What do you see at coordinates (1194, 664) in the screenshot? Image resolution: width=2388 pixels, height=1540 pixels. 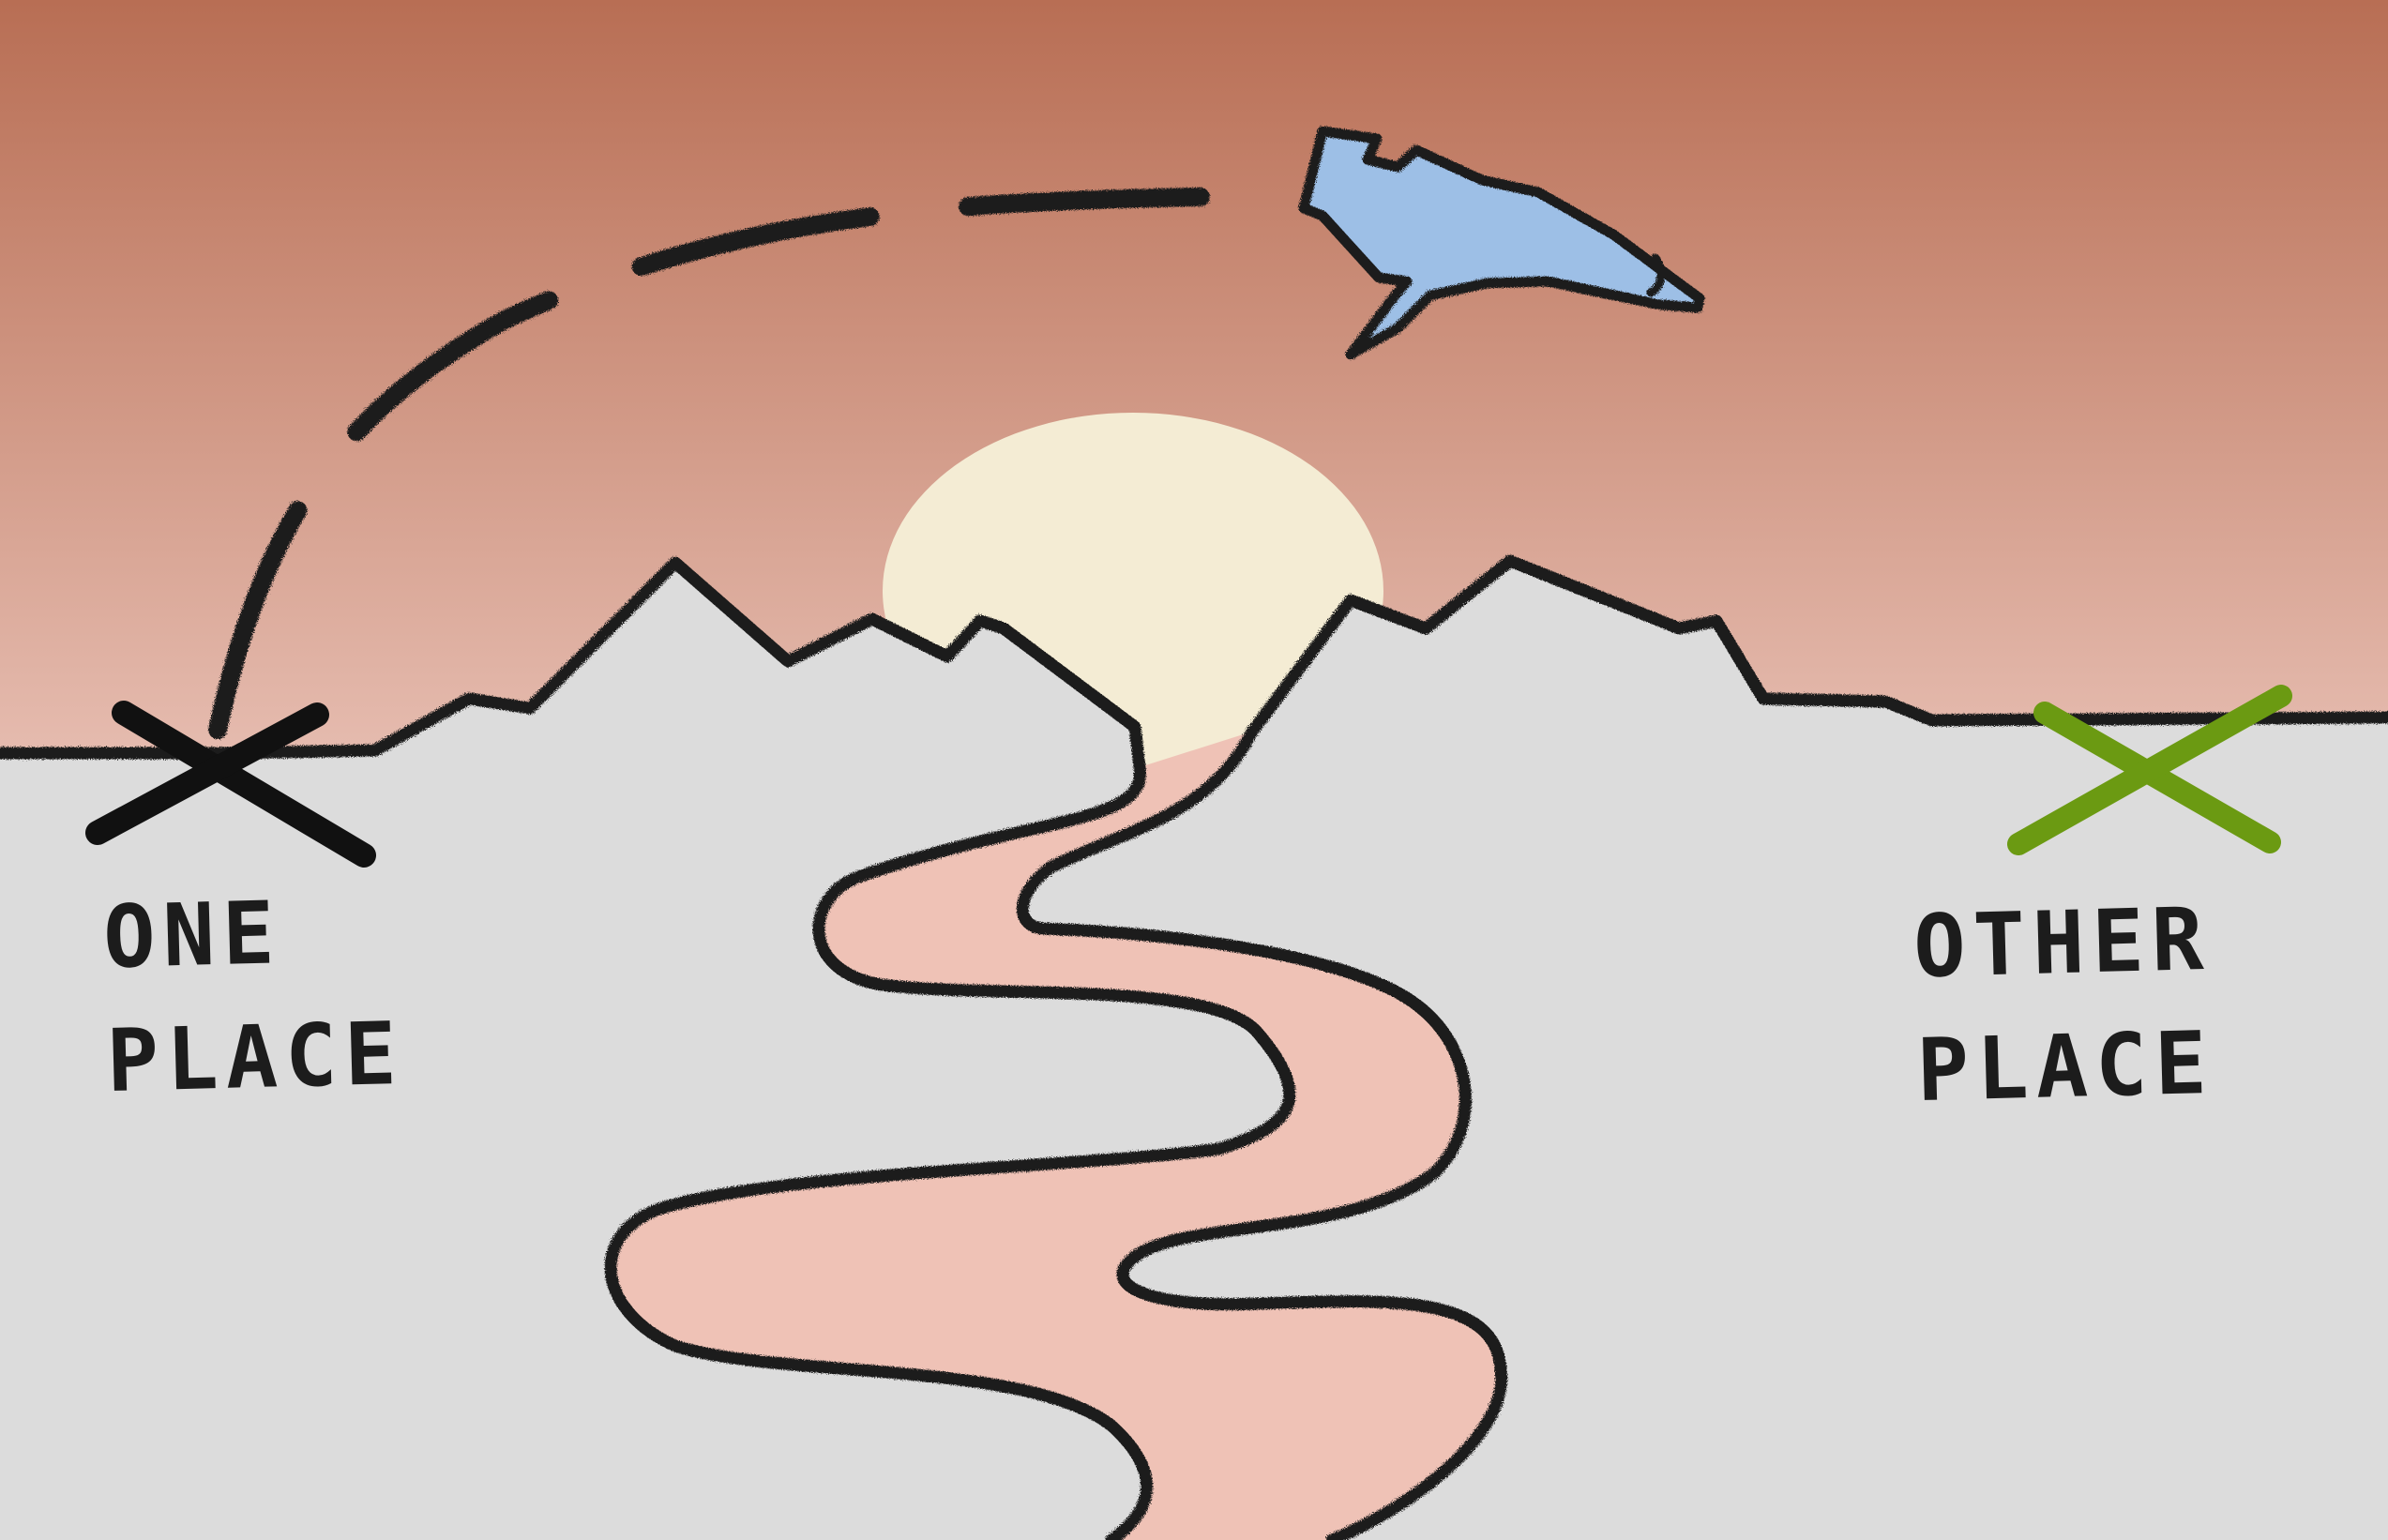 I see `mountain-ridge-outline` at bounding box center [1194, 664].